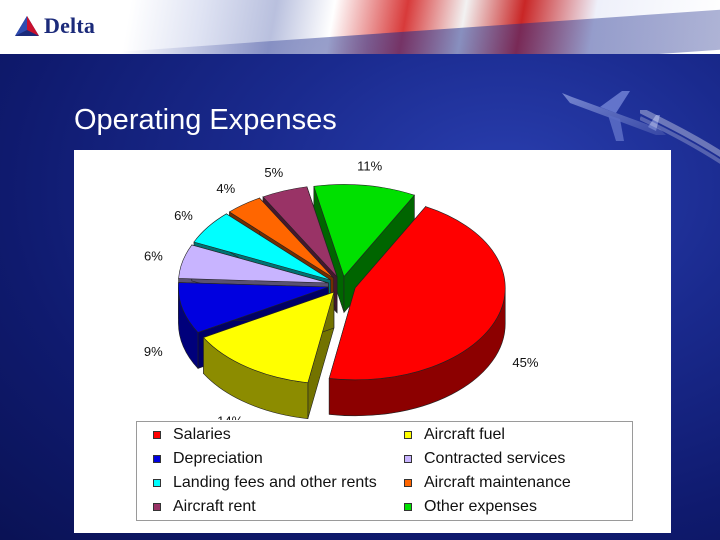 The image size is (720, 540). Describe the element at coordinates (464, 434) in the screenshot. I see `legend-label: Aircraft fuel` at that location.